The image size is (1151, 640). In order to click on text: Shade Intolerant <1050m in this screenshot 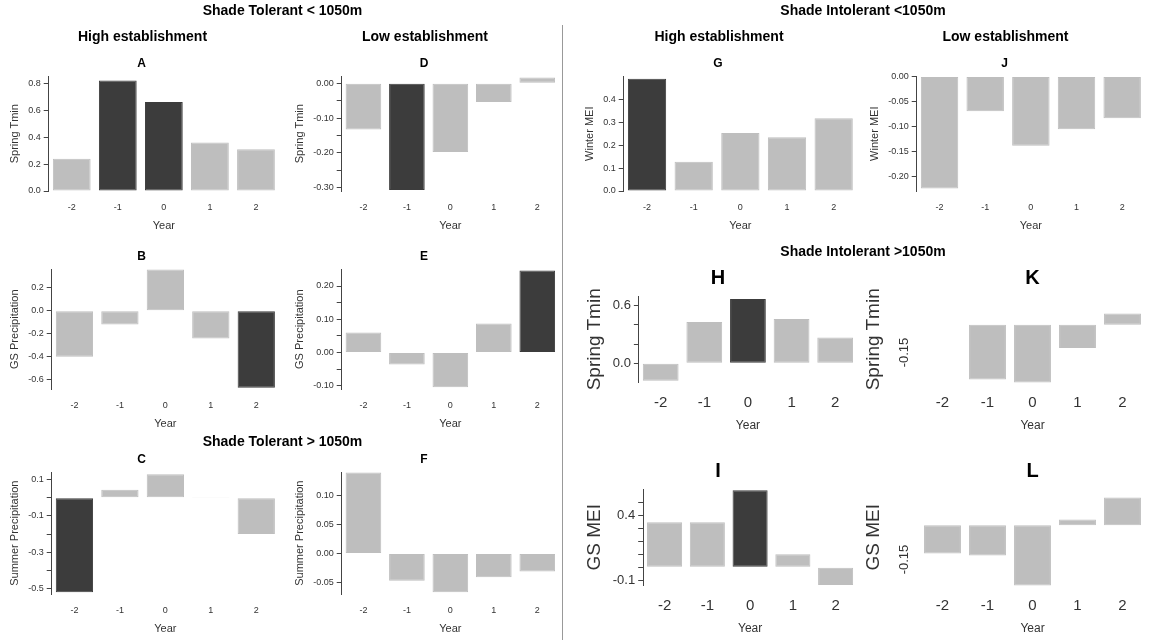, I will do `click(863, 10)`.